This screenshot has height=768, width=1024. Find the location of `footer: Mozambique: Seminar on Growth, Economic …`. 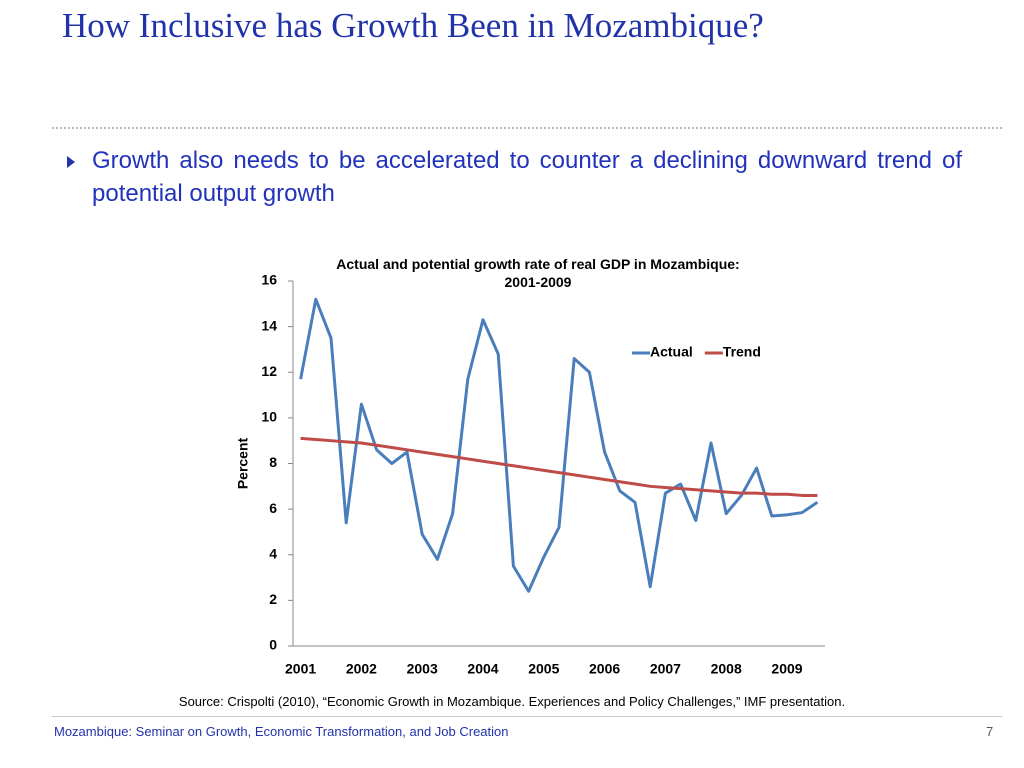

footer: Mozambique: Seminar on Growth, Economic … is located at coordinates (281, 731).